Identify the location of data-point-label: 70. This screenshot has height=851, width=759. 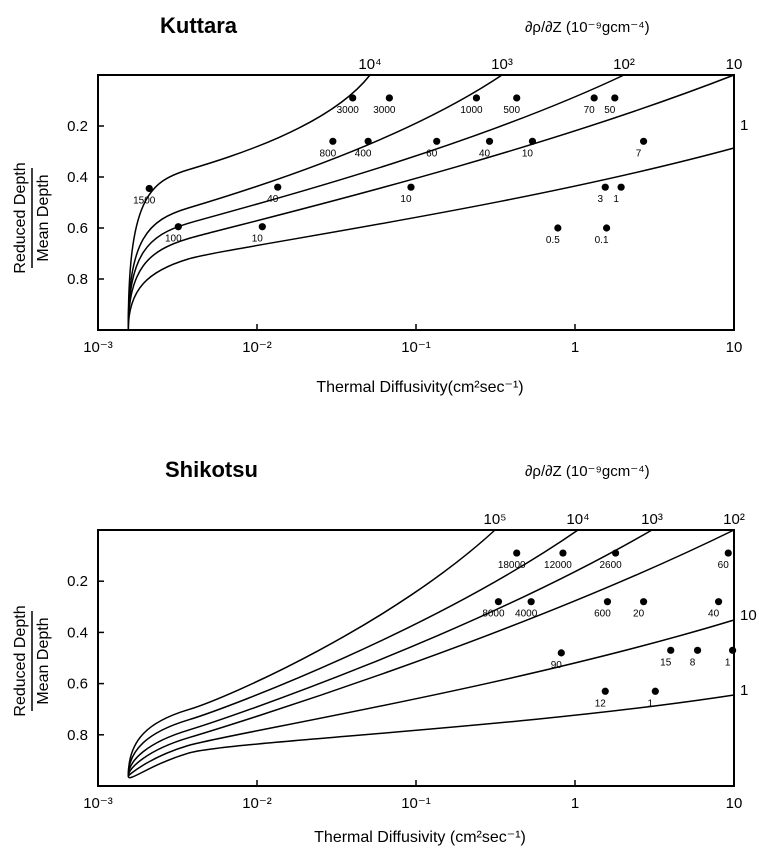
(590, 110).